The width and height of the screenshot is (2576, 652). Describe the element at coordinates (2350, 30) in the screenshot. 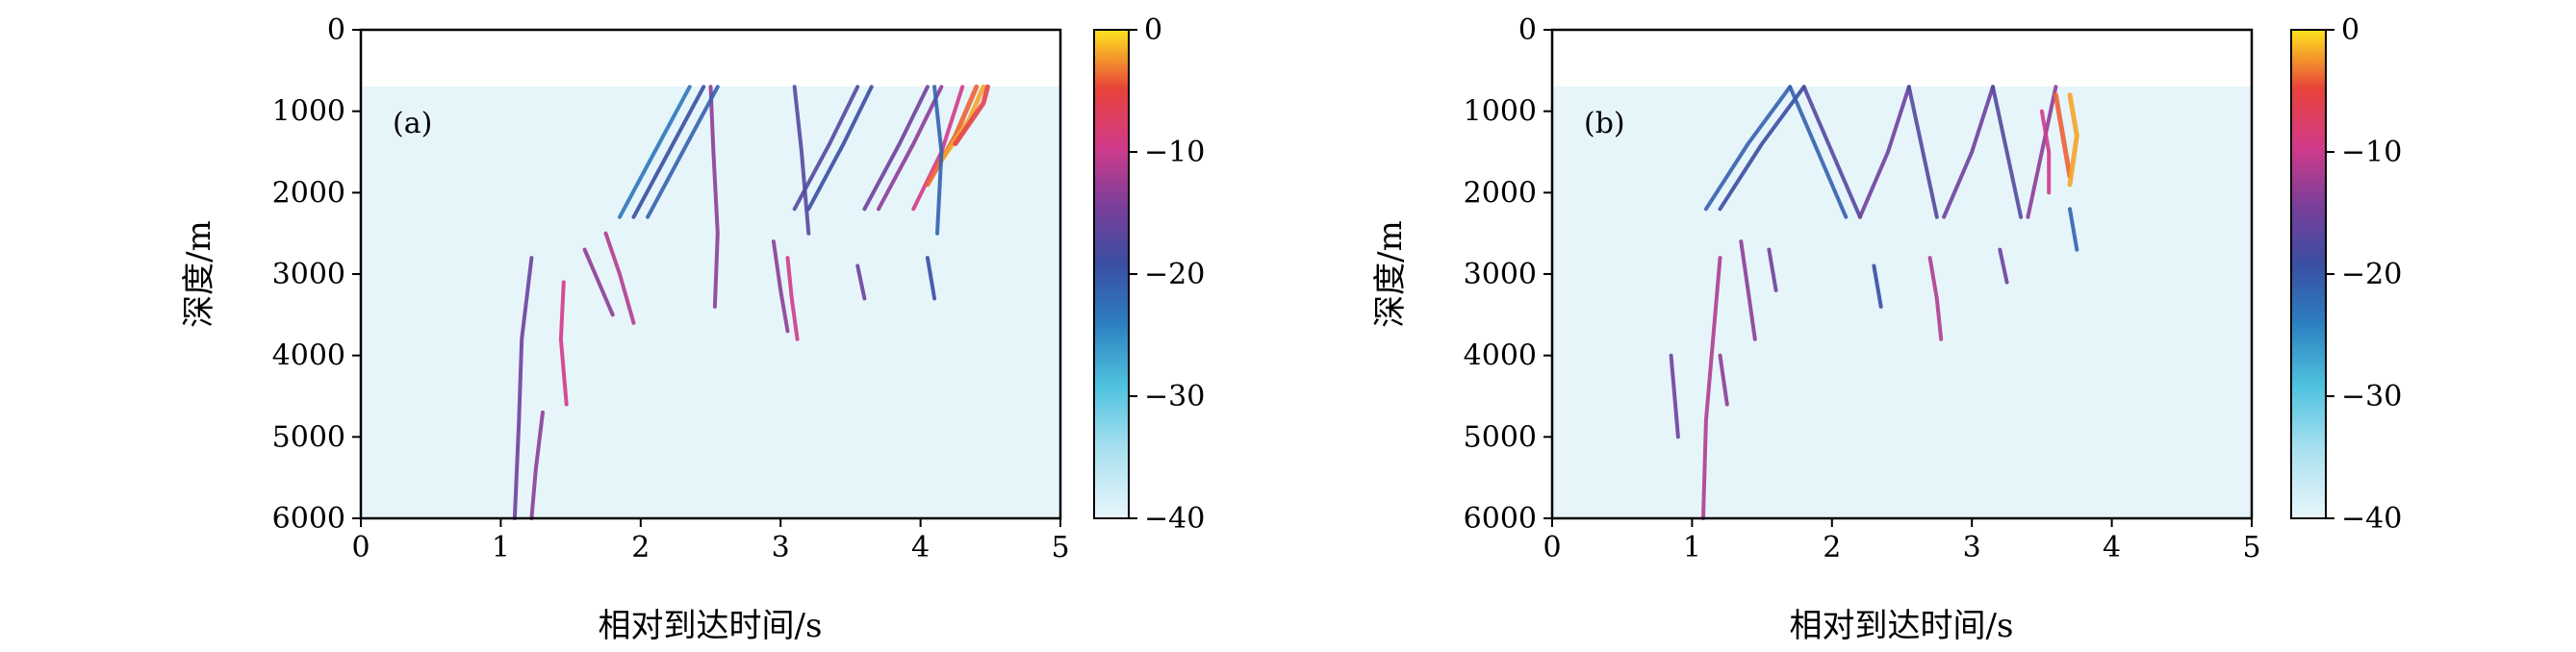

I see `panel-b-colorbar-tick-label: 0` at that location.